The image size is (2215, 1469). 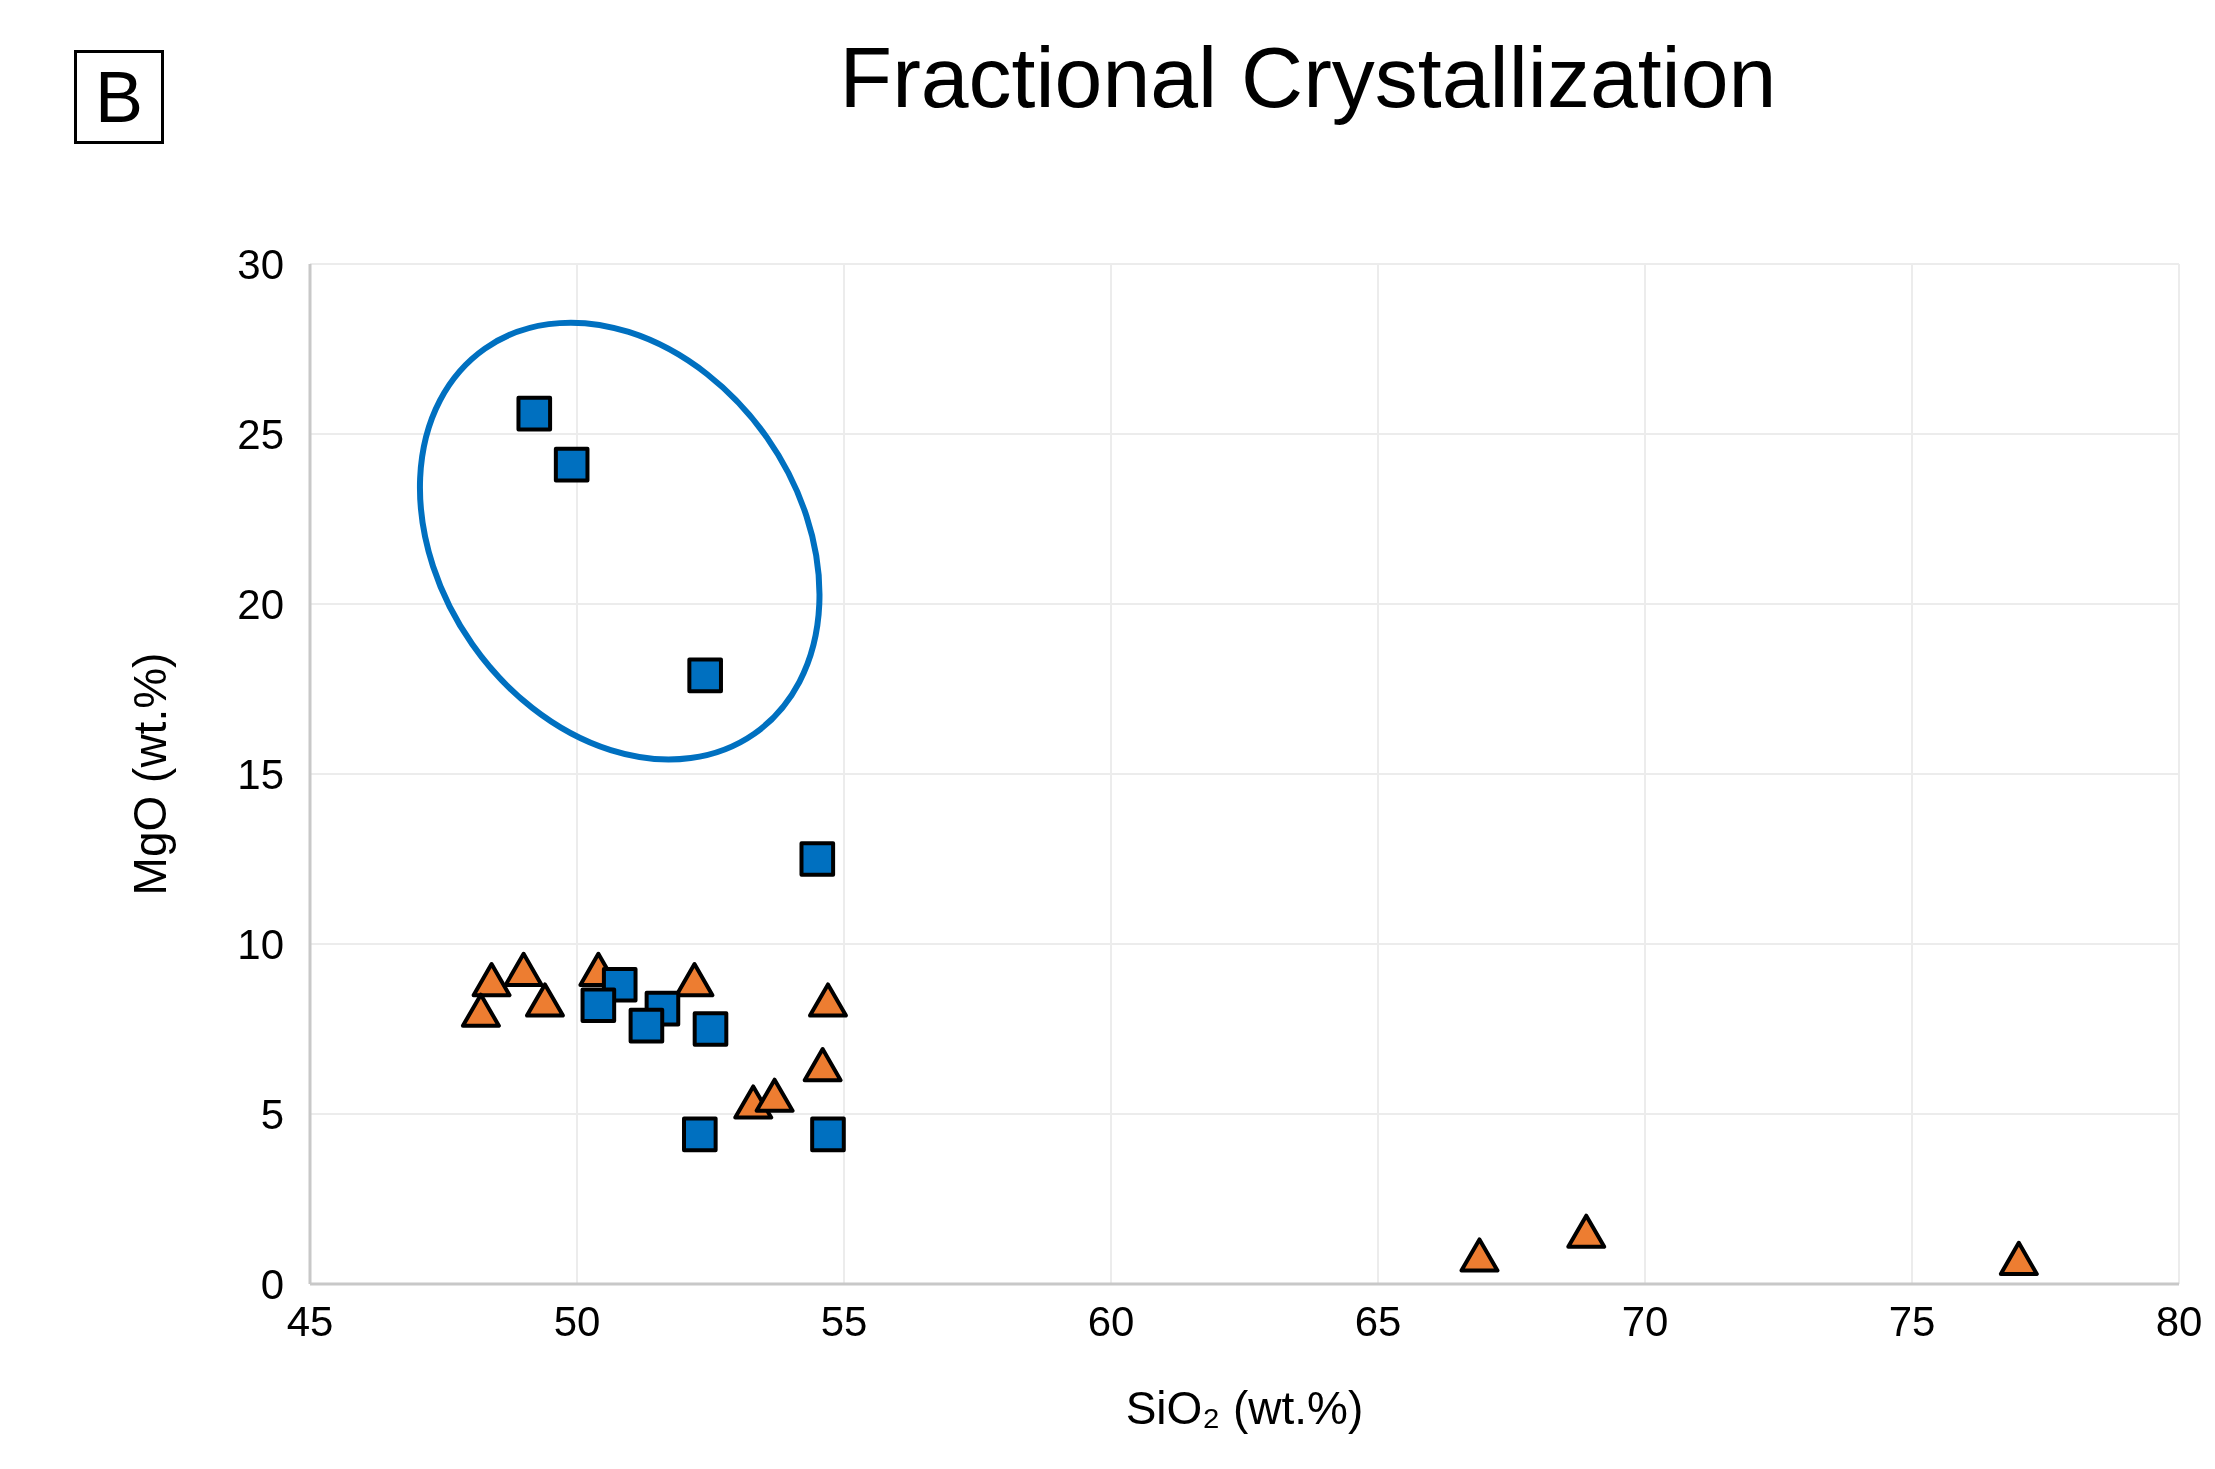 What do you see at coordinates (260, 434) in the screenshot?
I see `y-tick-label: 25` at bounding box center [260, 434].